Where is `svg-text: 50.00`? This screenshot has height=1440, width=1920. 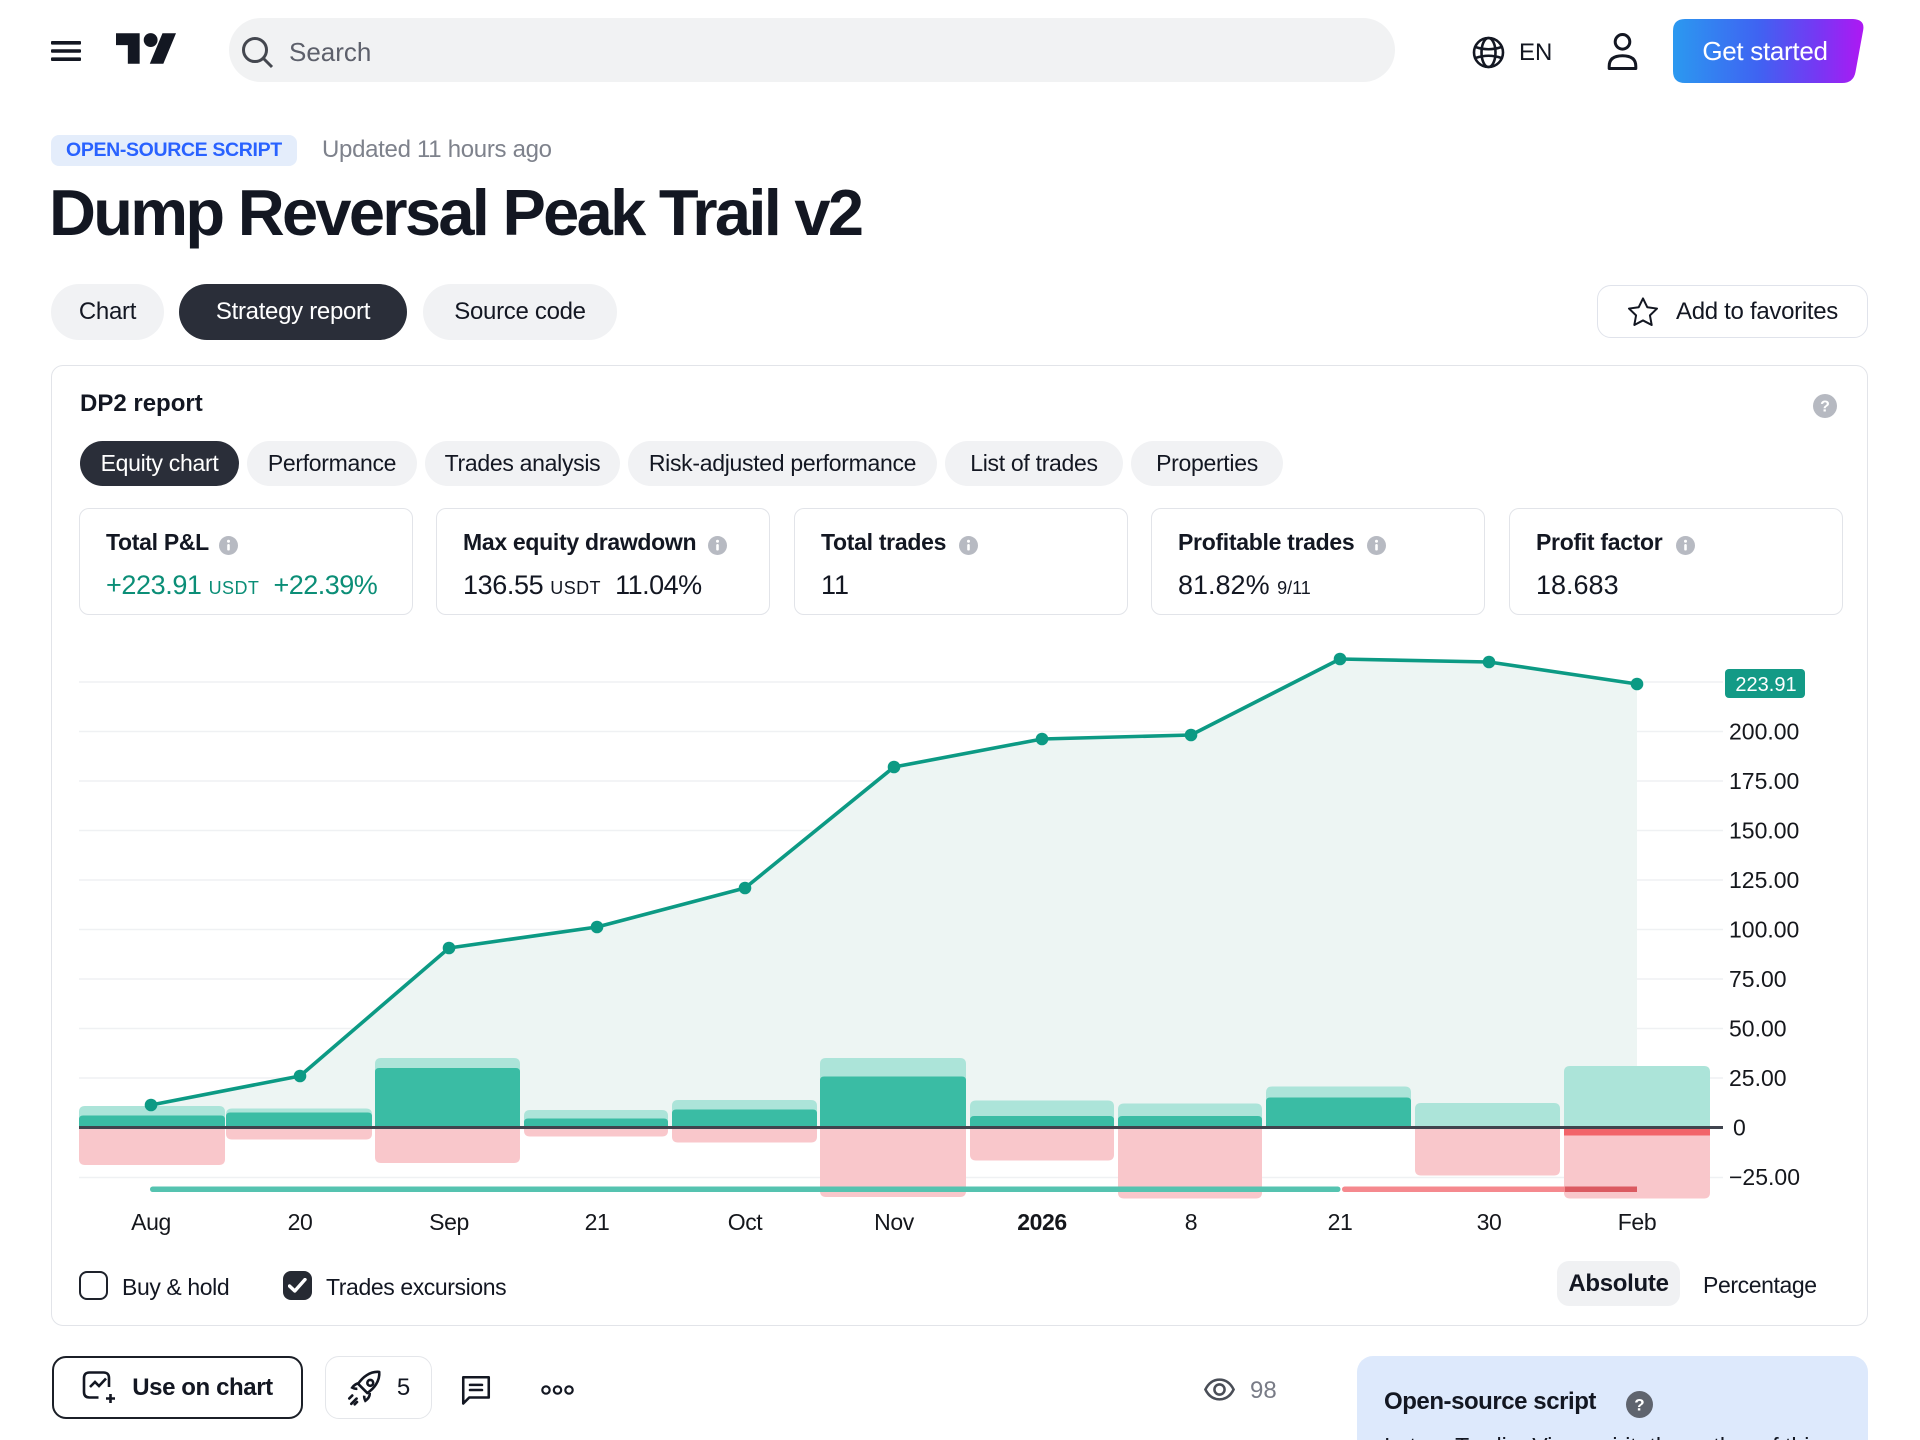
svg-text: 50.00 is located at coordinates (1758, 1029).